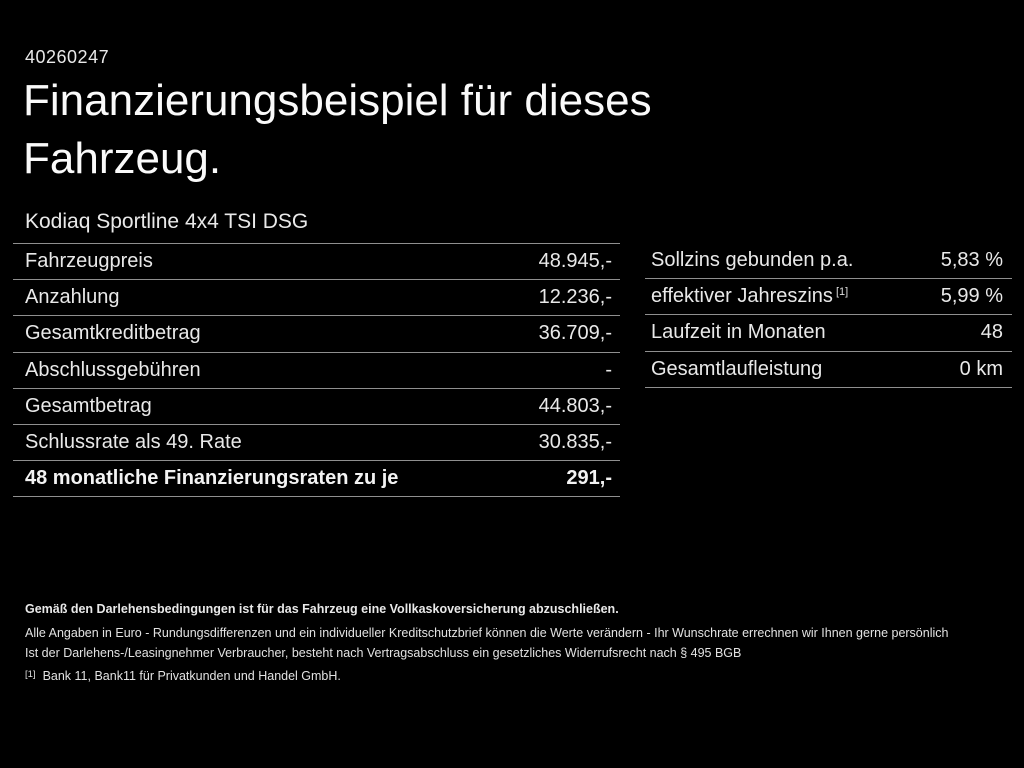 The width and height of the screenshot is (1024, 768). Describe the element at coordinates (316, 298) in the screenshot. I see `table-row: Anzahlung 12.236,-` at that location.